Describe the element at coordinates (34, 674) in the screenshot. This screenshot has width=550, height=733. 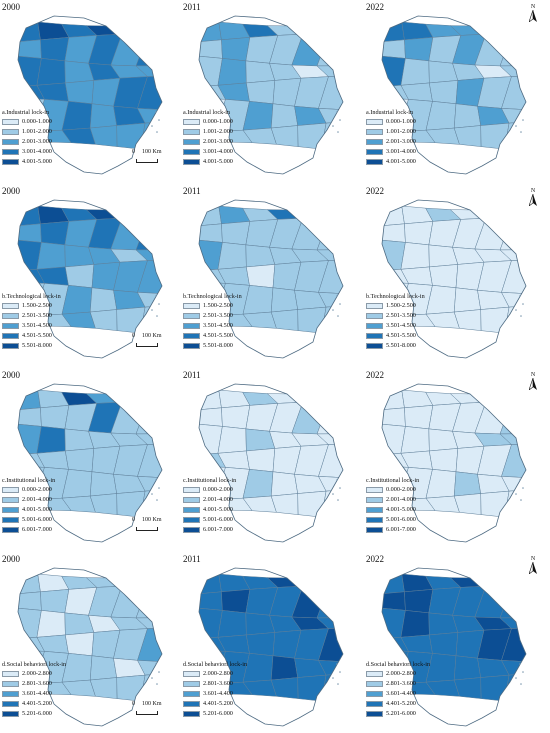
I see `legend-entry: 2.000-2.800` at that location.